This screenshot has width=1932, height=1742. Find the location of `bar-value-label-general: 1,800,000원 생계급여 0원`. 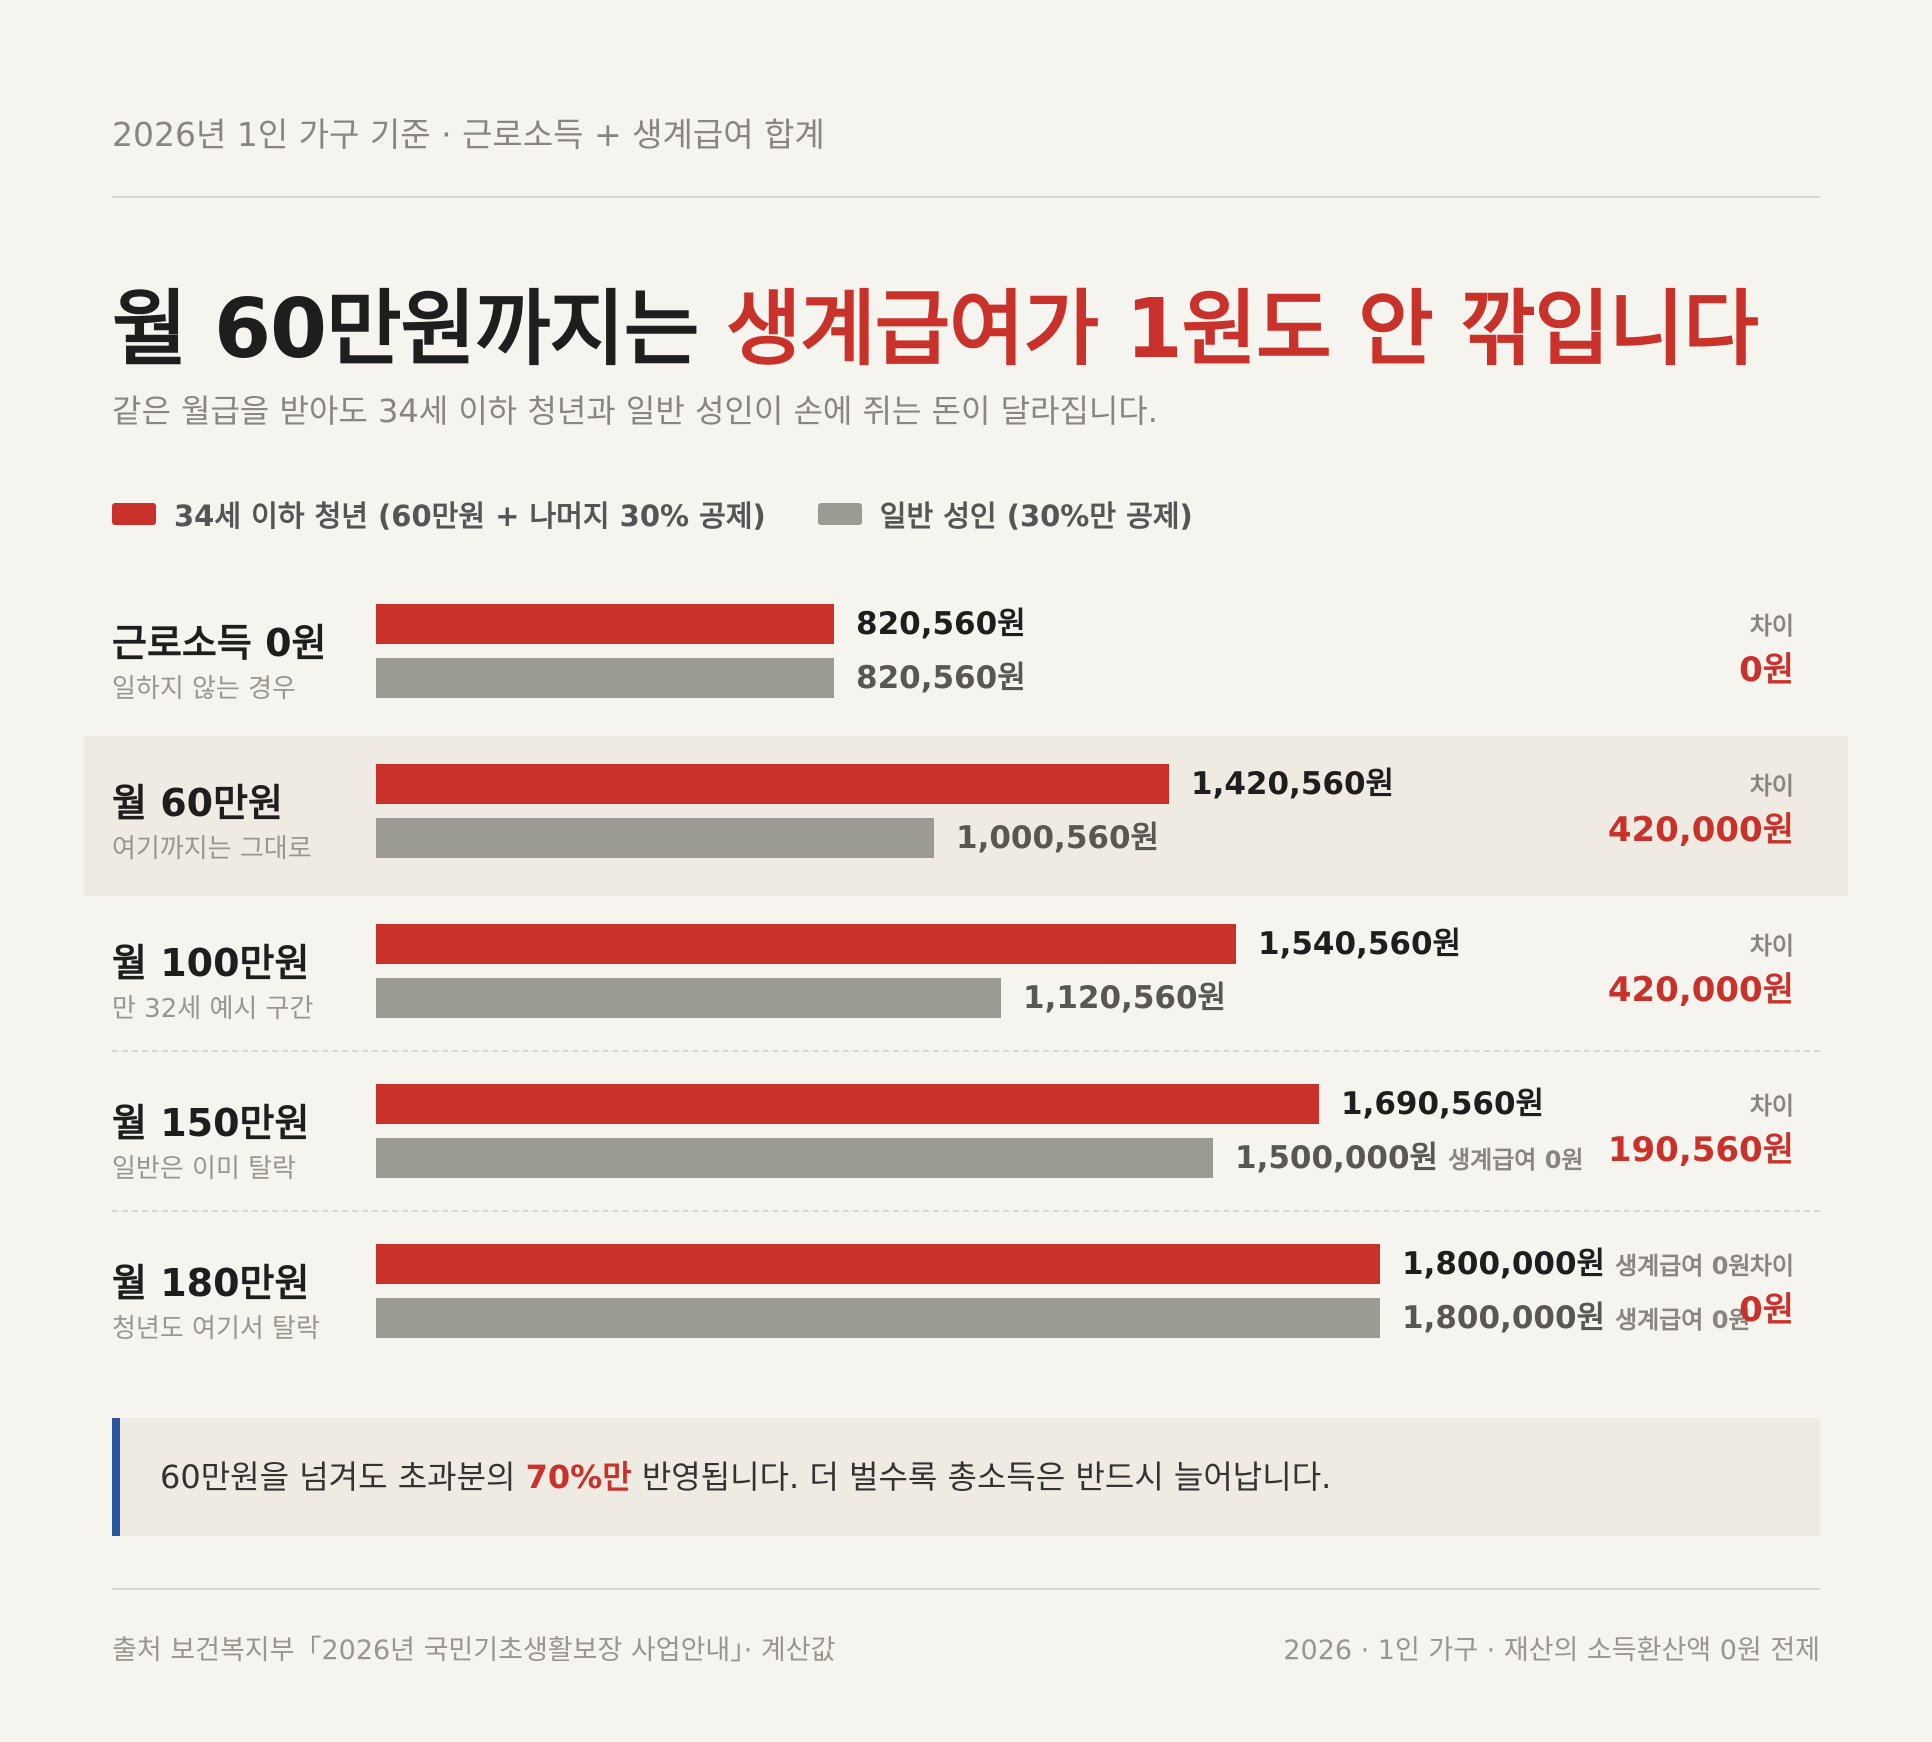

bar-value-label-general: 1,800,000원 생계급여 0원 is located at coordinates (1576, 1318).